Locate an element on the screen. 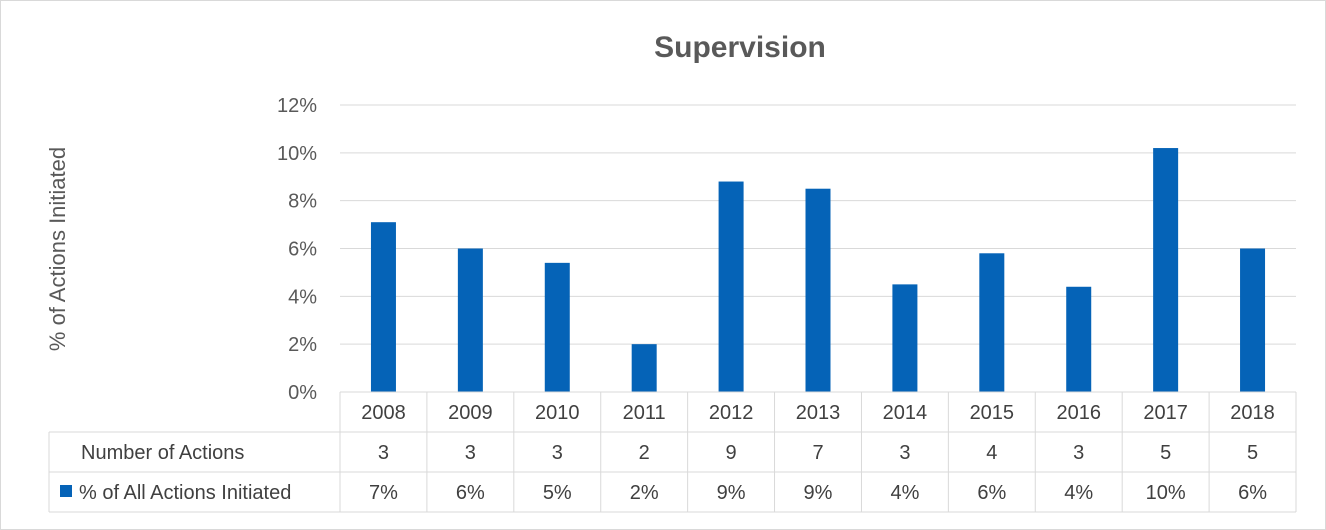 Image resolution: width=1326 pixels, height=530 pixels. x-tick-label: 2018 is located at coordinates (1252, 413).